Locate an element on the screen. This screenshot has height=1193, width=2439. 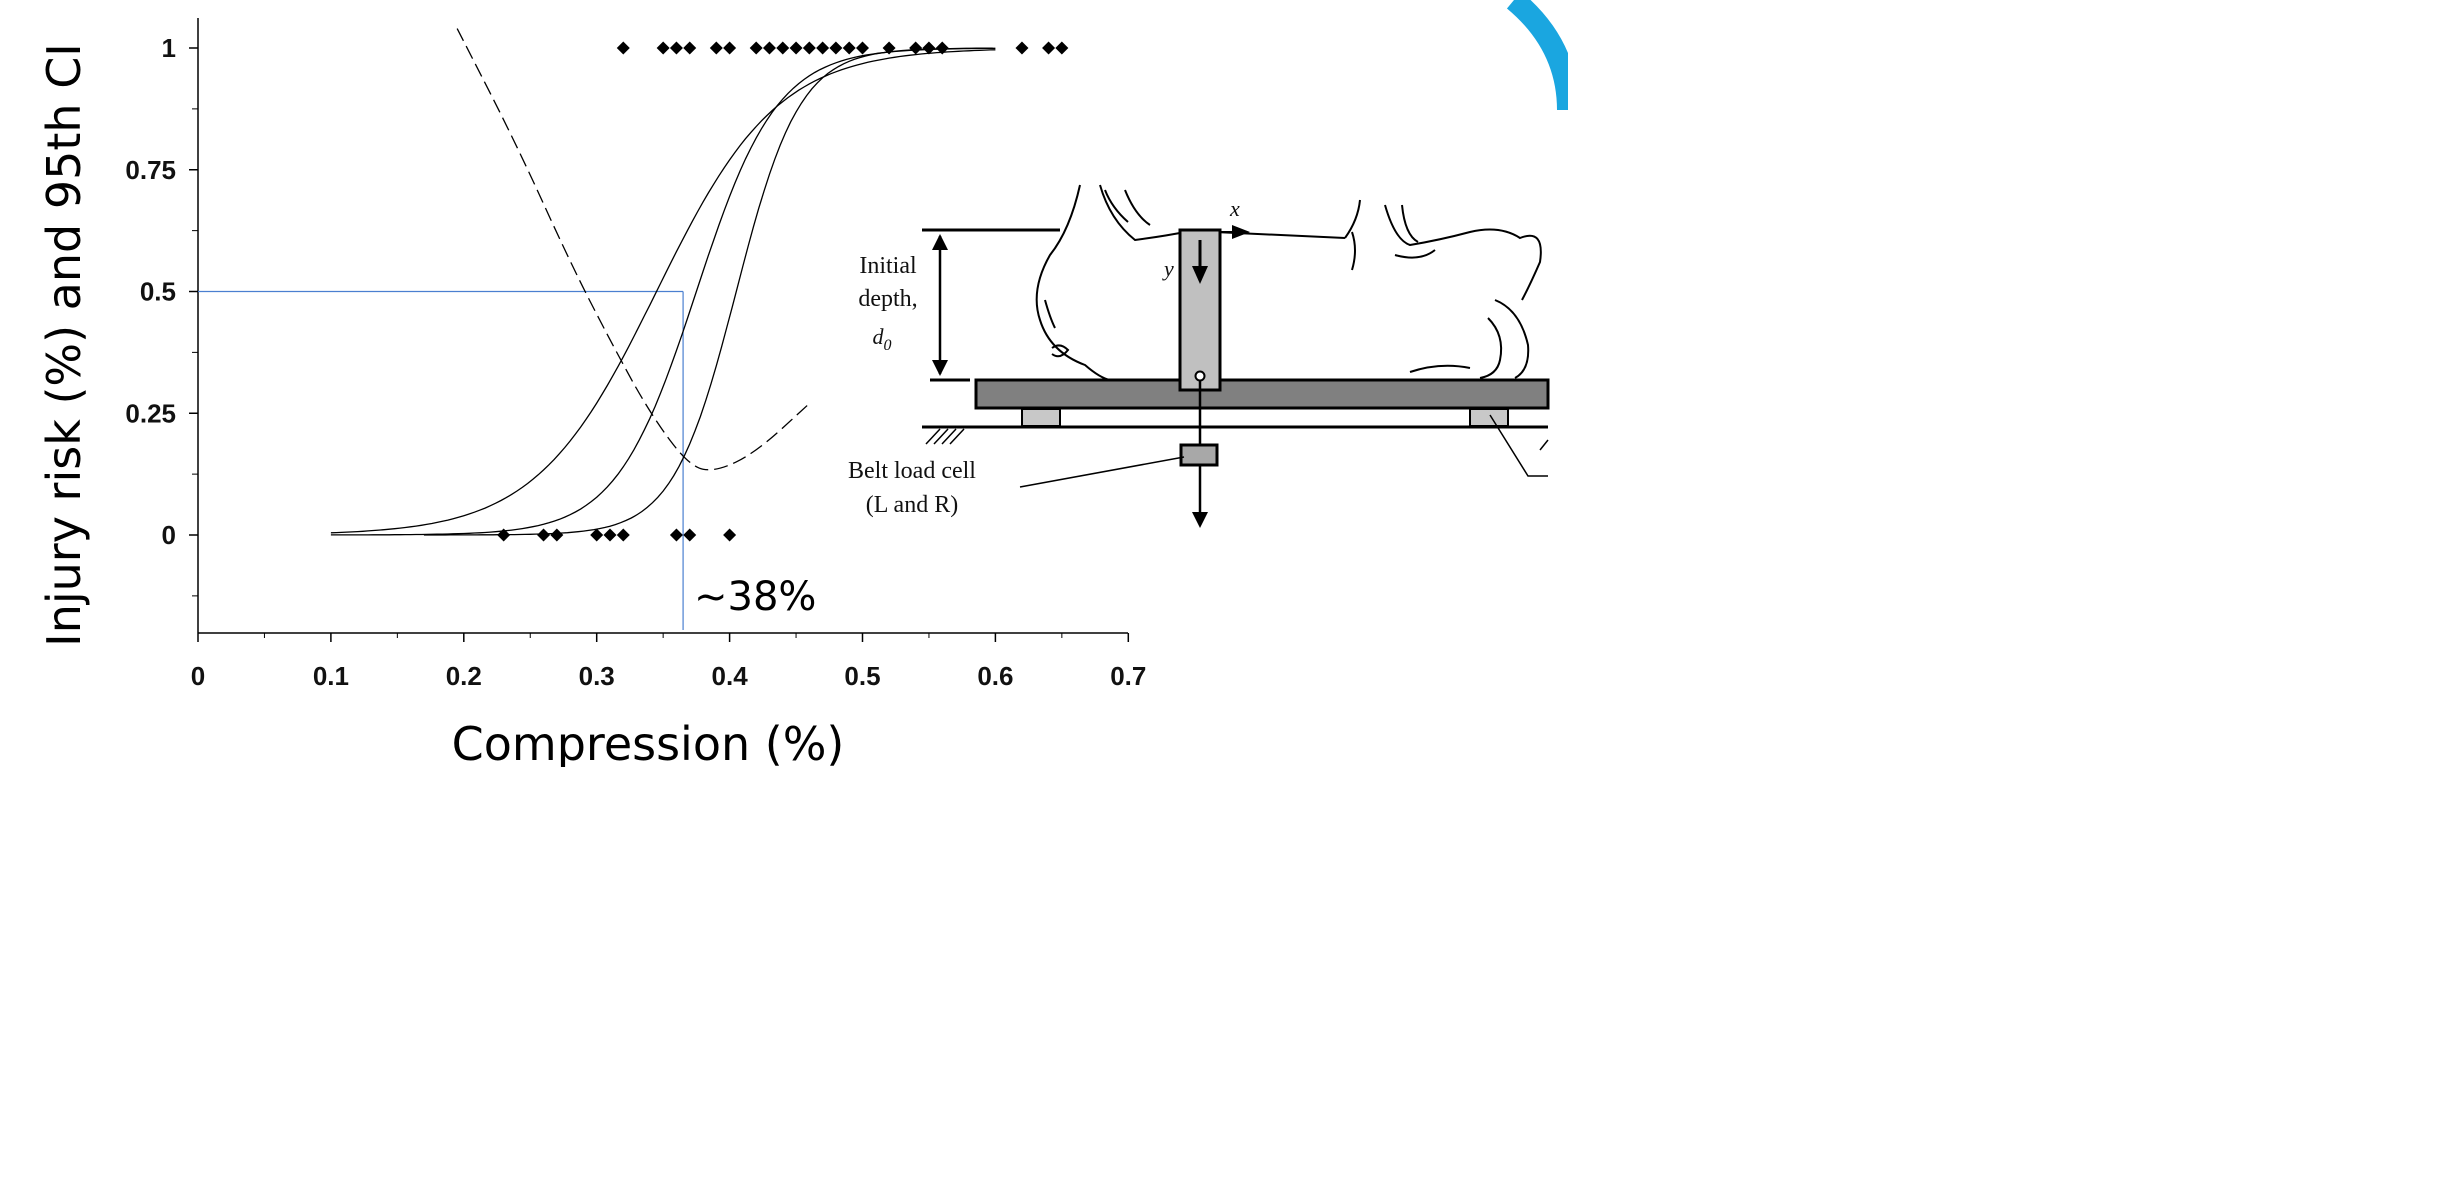
label-depth: depth, is located at coordinates (887, 299).